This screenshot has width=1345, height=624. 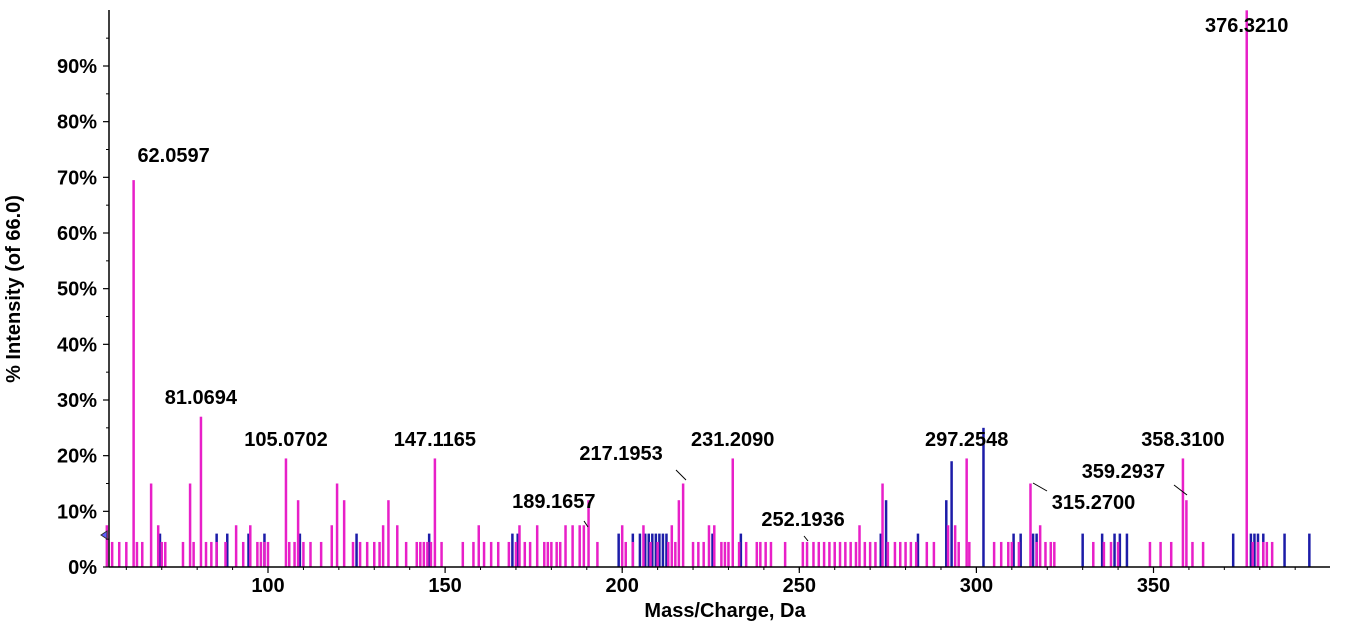 I want to click on y-tick-label: 60%, so click(x=77, y=234).